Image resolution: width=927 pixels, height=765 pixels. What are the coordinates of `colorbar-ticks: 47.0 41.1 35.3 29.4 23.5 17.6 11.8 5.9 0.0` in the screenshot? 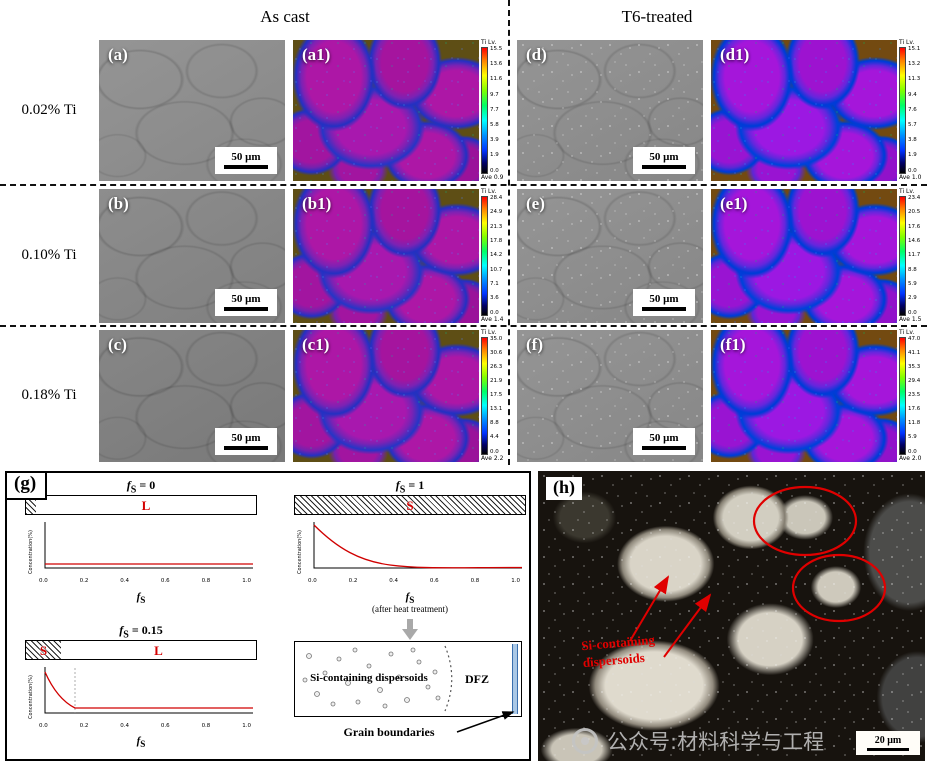 It's located at (914, 395).